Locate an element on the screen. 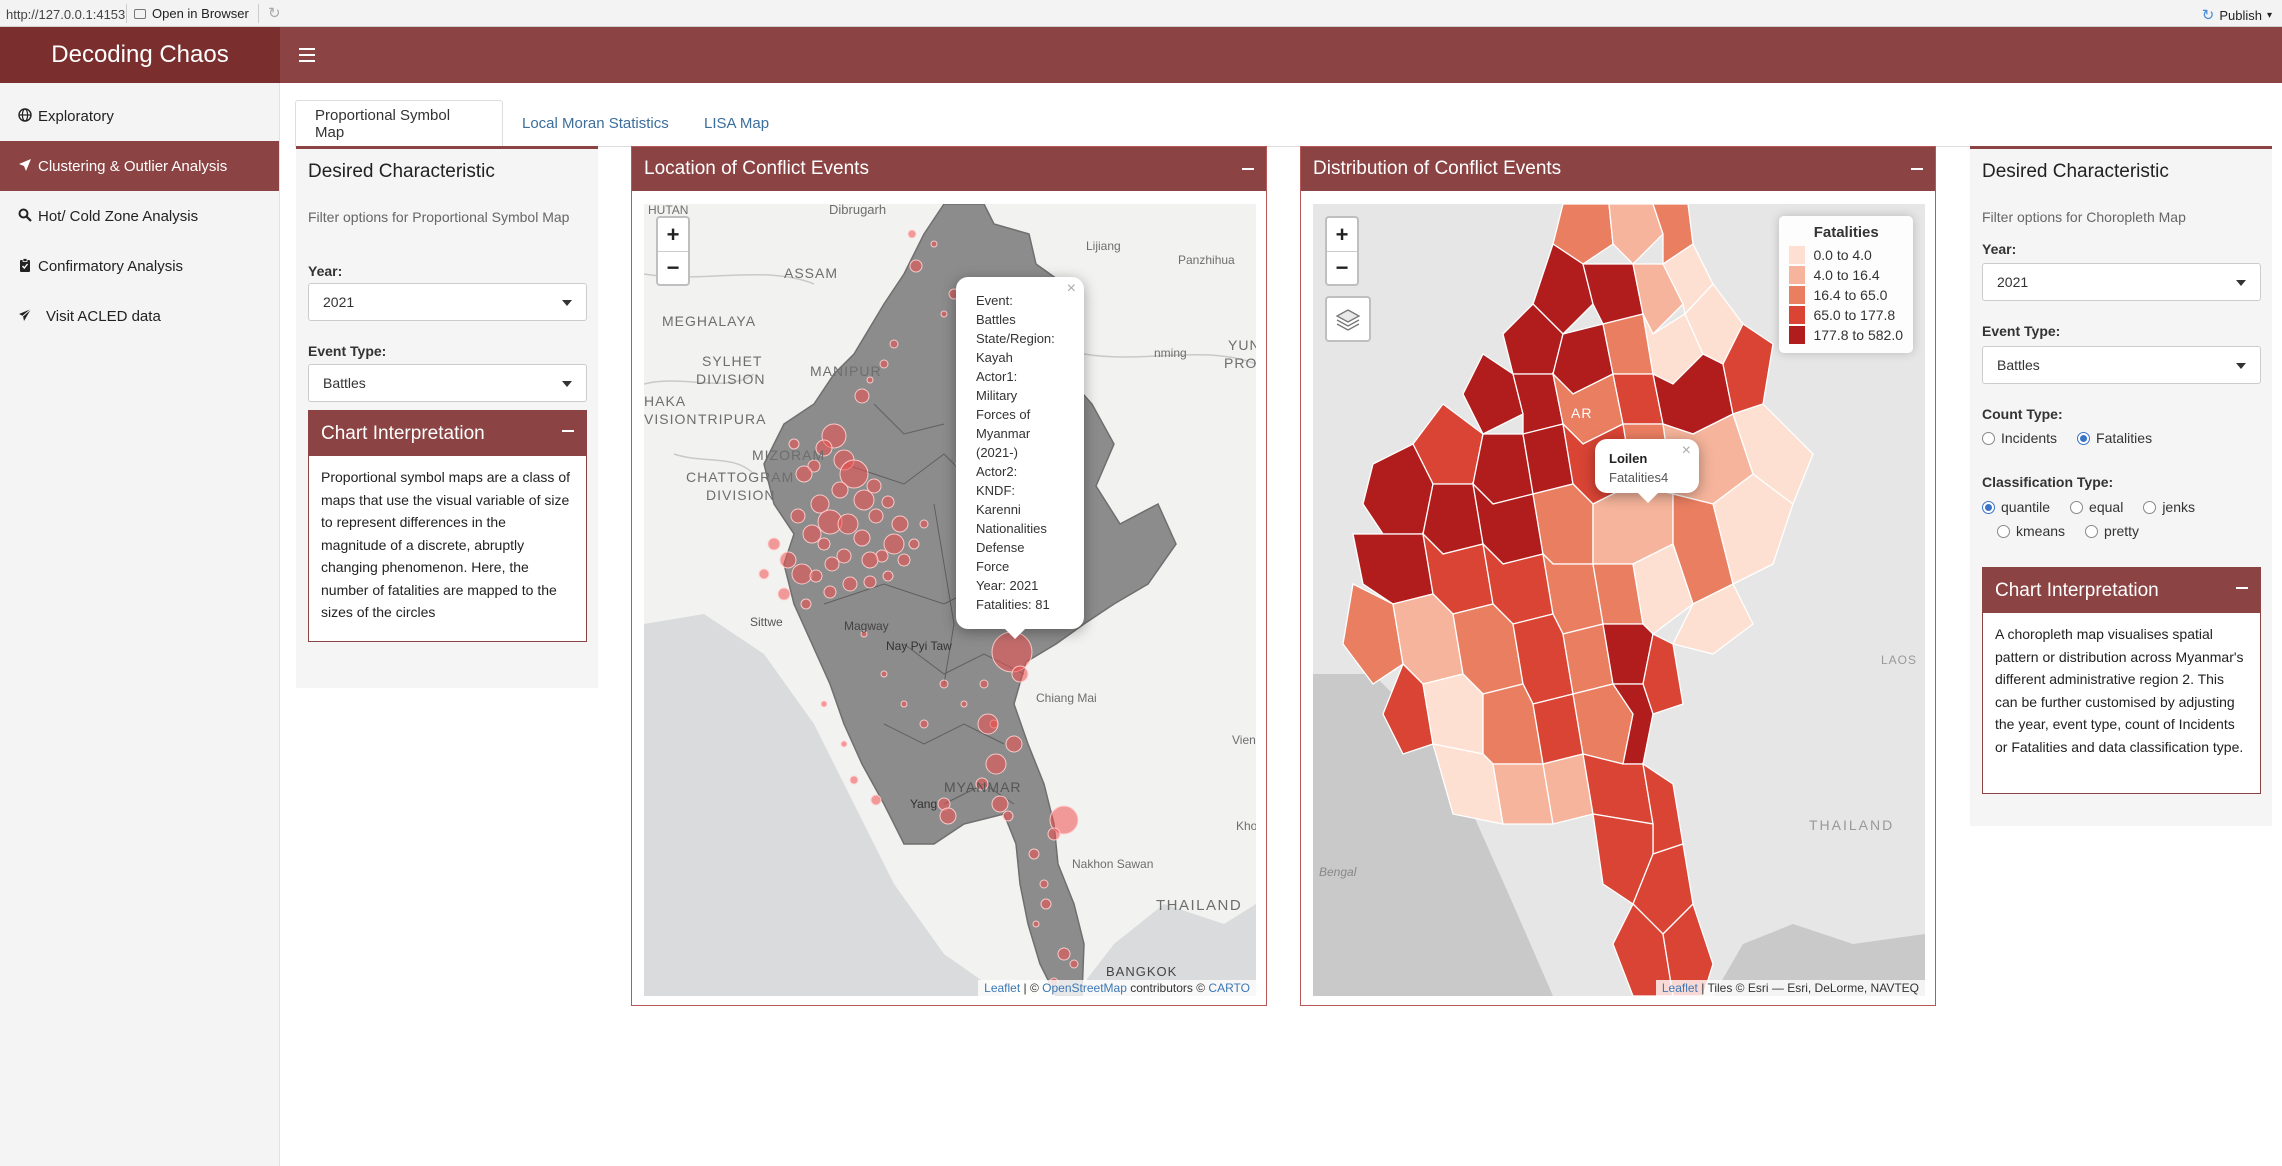 Image resolution: width=2282 pixels, height=1166 pixels. sidebar-item-confirmatory: Confirmatory Analysis is located at coordinates (139, 266).